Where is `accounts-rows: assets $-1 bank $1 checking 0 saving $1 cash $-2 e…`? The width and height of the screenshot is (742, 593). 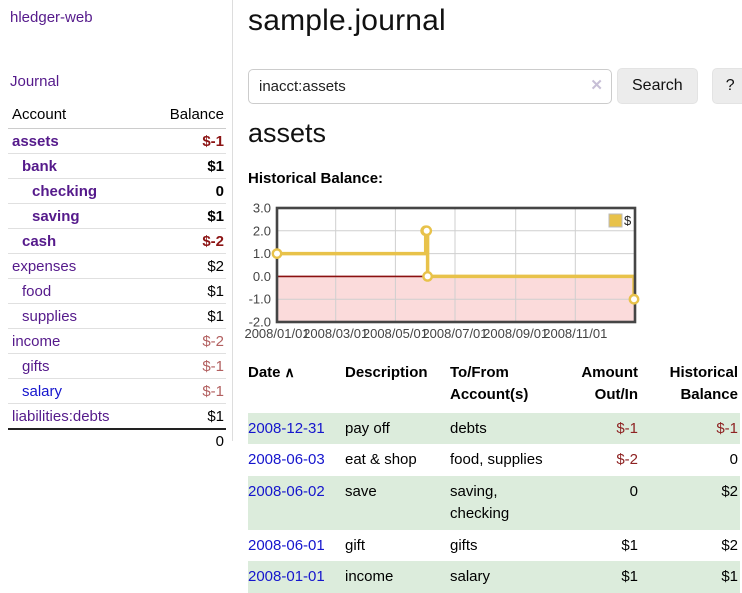 accounts-rows: assets $-1 bank $1 checking 0 saving $1 cash $-2 e… is located at coordinates (117, 279).